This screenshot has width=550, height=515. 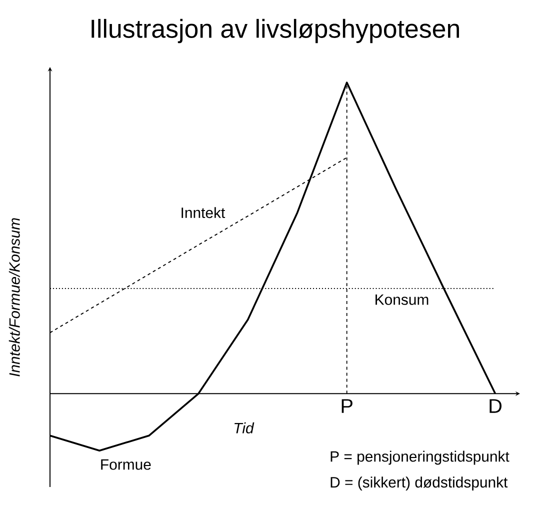 What do you see at coordinates (204, 212) in the screenshot?
I see `series-label: Inntekt` at bounding box center [204, 212].